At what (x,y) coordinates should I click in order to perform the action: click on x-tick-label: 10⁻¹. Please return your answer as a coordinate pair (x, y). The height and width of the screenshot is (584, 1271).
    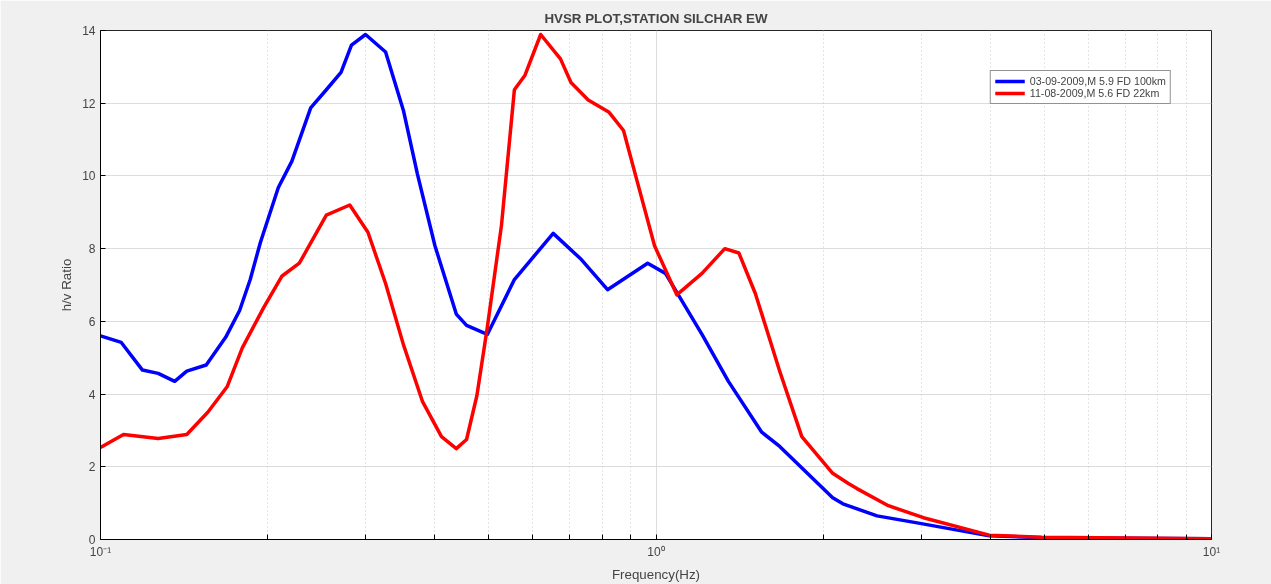
    Looking at the image, I should click on (100, 551).